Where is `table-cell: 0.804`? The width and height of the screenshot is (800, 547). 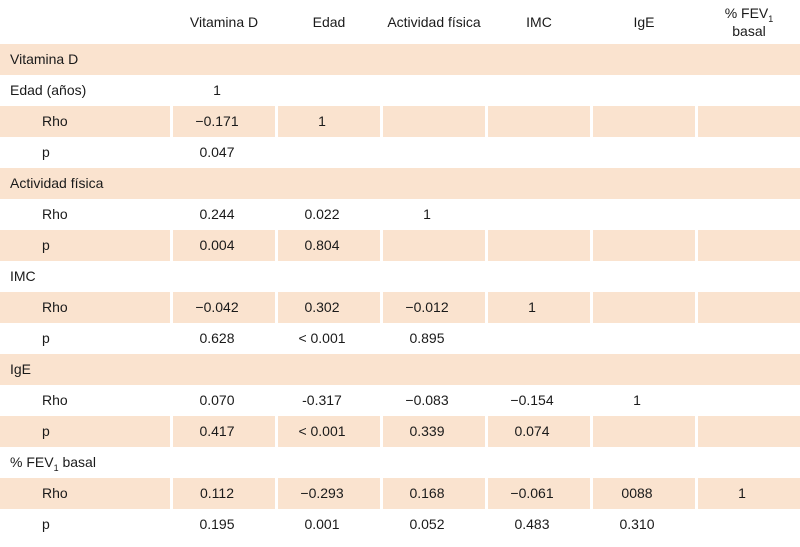 table-cell: 0.804 is located at coordinates (329, 245).